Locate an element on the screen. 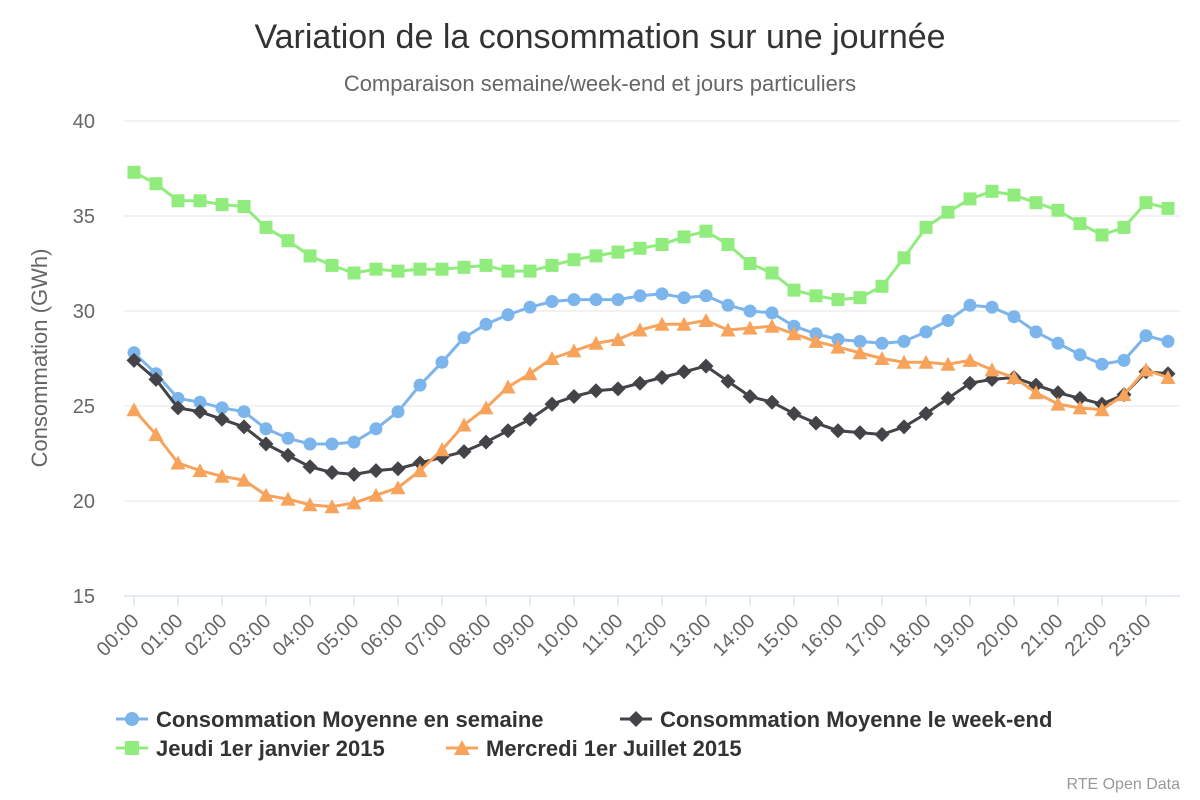 The height and width of the screenshot is (800, 1200). legend-item: Mercredi 1er Juillet 2015 is located at coordinates (594, 748).